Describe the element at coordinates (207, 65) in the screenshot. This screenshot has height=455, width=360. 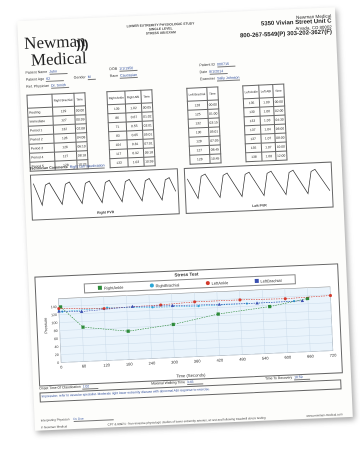
I see `field-label: Patient ID` at that location.